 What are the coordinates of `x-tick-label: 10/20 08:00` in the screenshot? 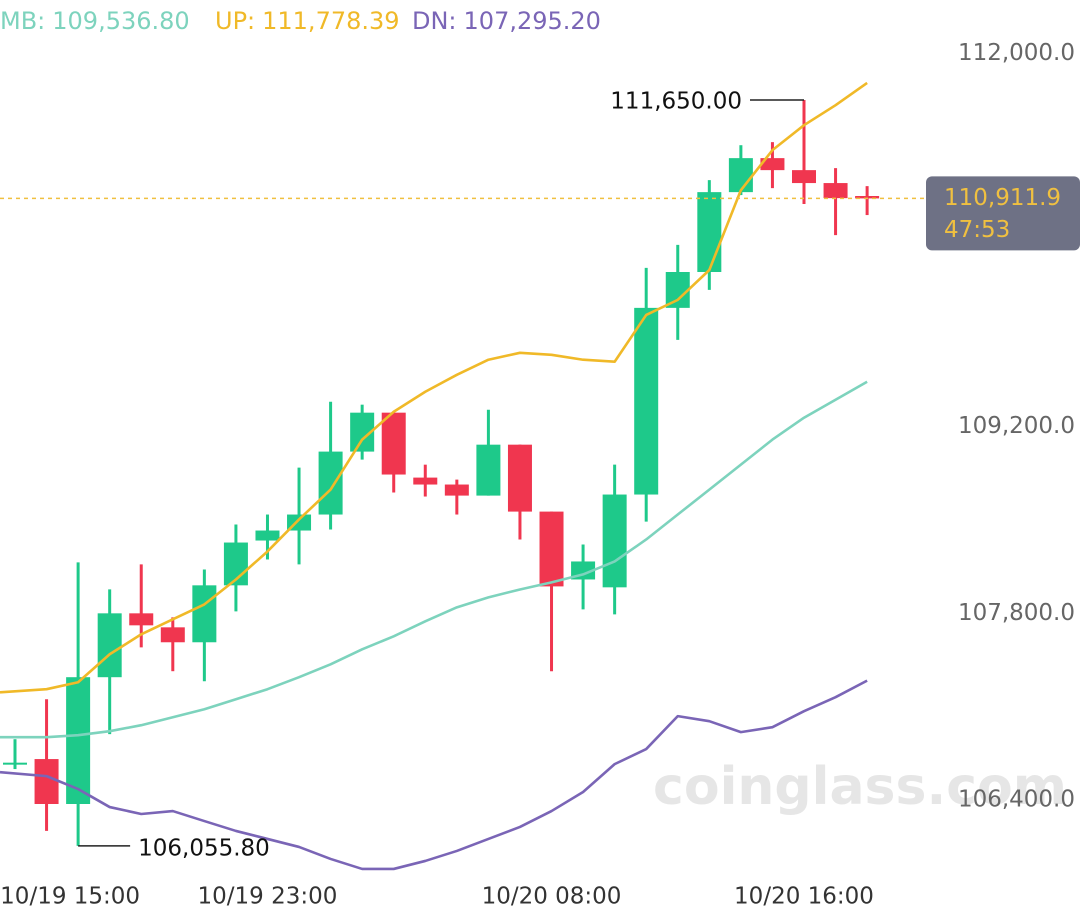 It's located at (552, 897).